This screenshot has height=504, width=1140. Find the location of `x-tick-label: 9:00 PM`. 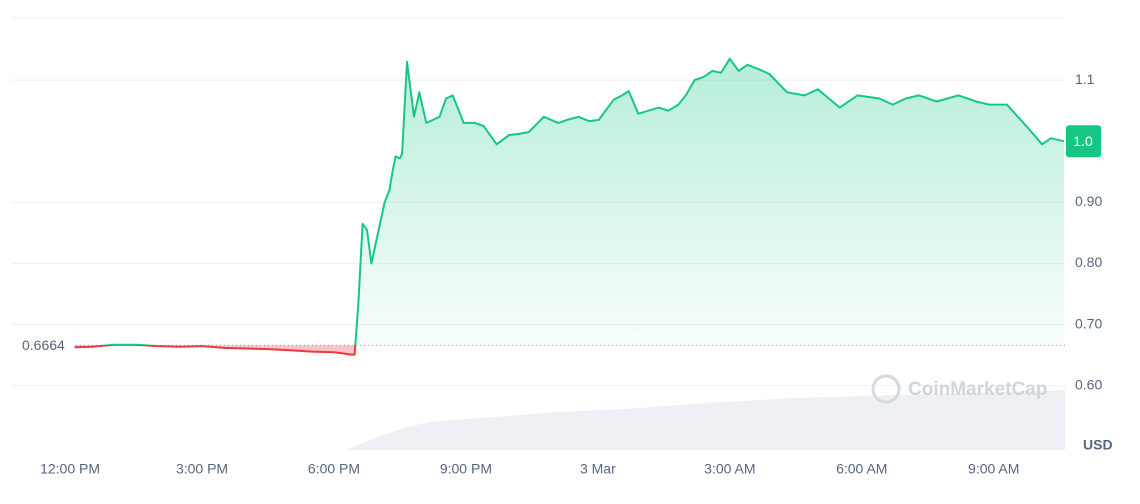

x-tick-label: 9:00 PM is located at coordinates (466, 469).